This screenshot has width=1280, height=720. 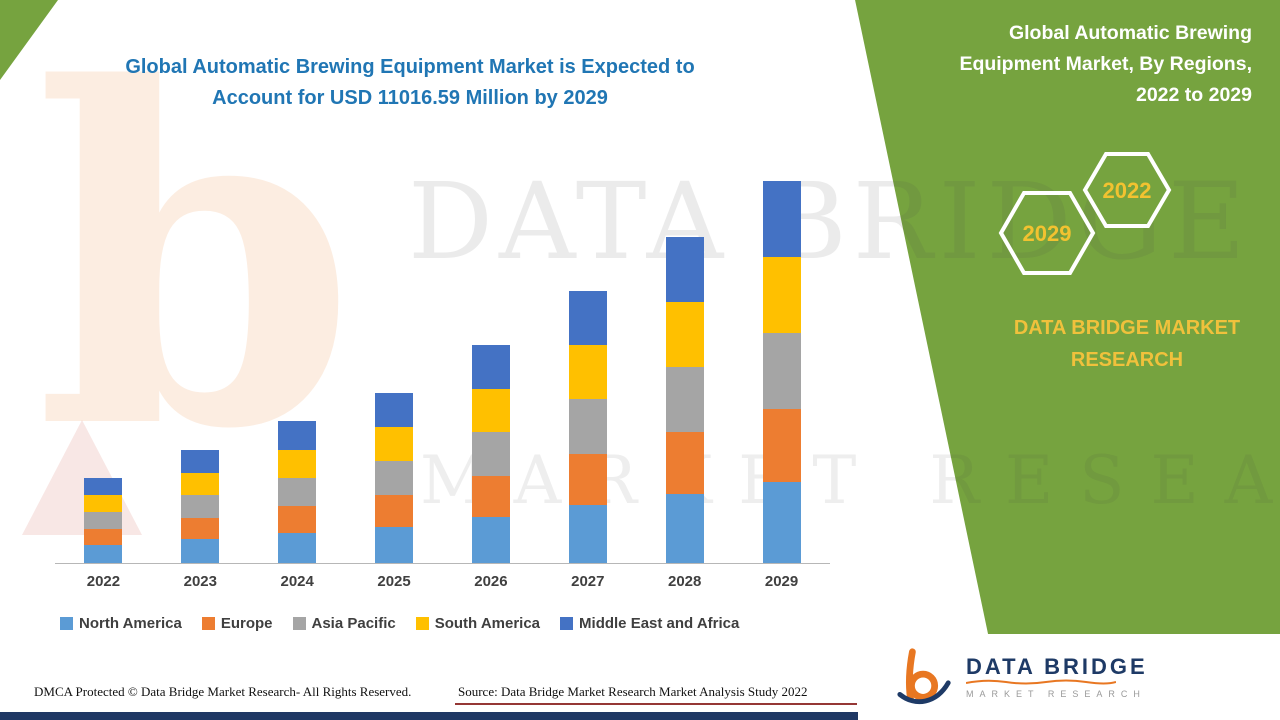 I want to click on bar-segment-2027-south-america, so click(x=587, y=372).